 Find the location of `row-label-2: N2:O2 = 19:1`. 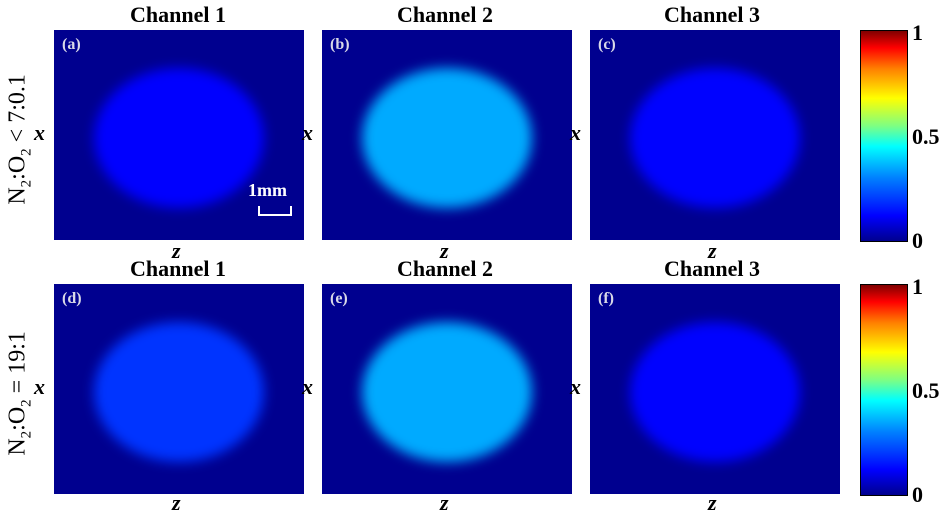

row-label-2: N2:O2 = 19:1 is located at coordinates (19, 393).